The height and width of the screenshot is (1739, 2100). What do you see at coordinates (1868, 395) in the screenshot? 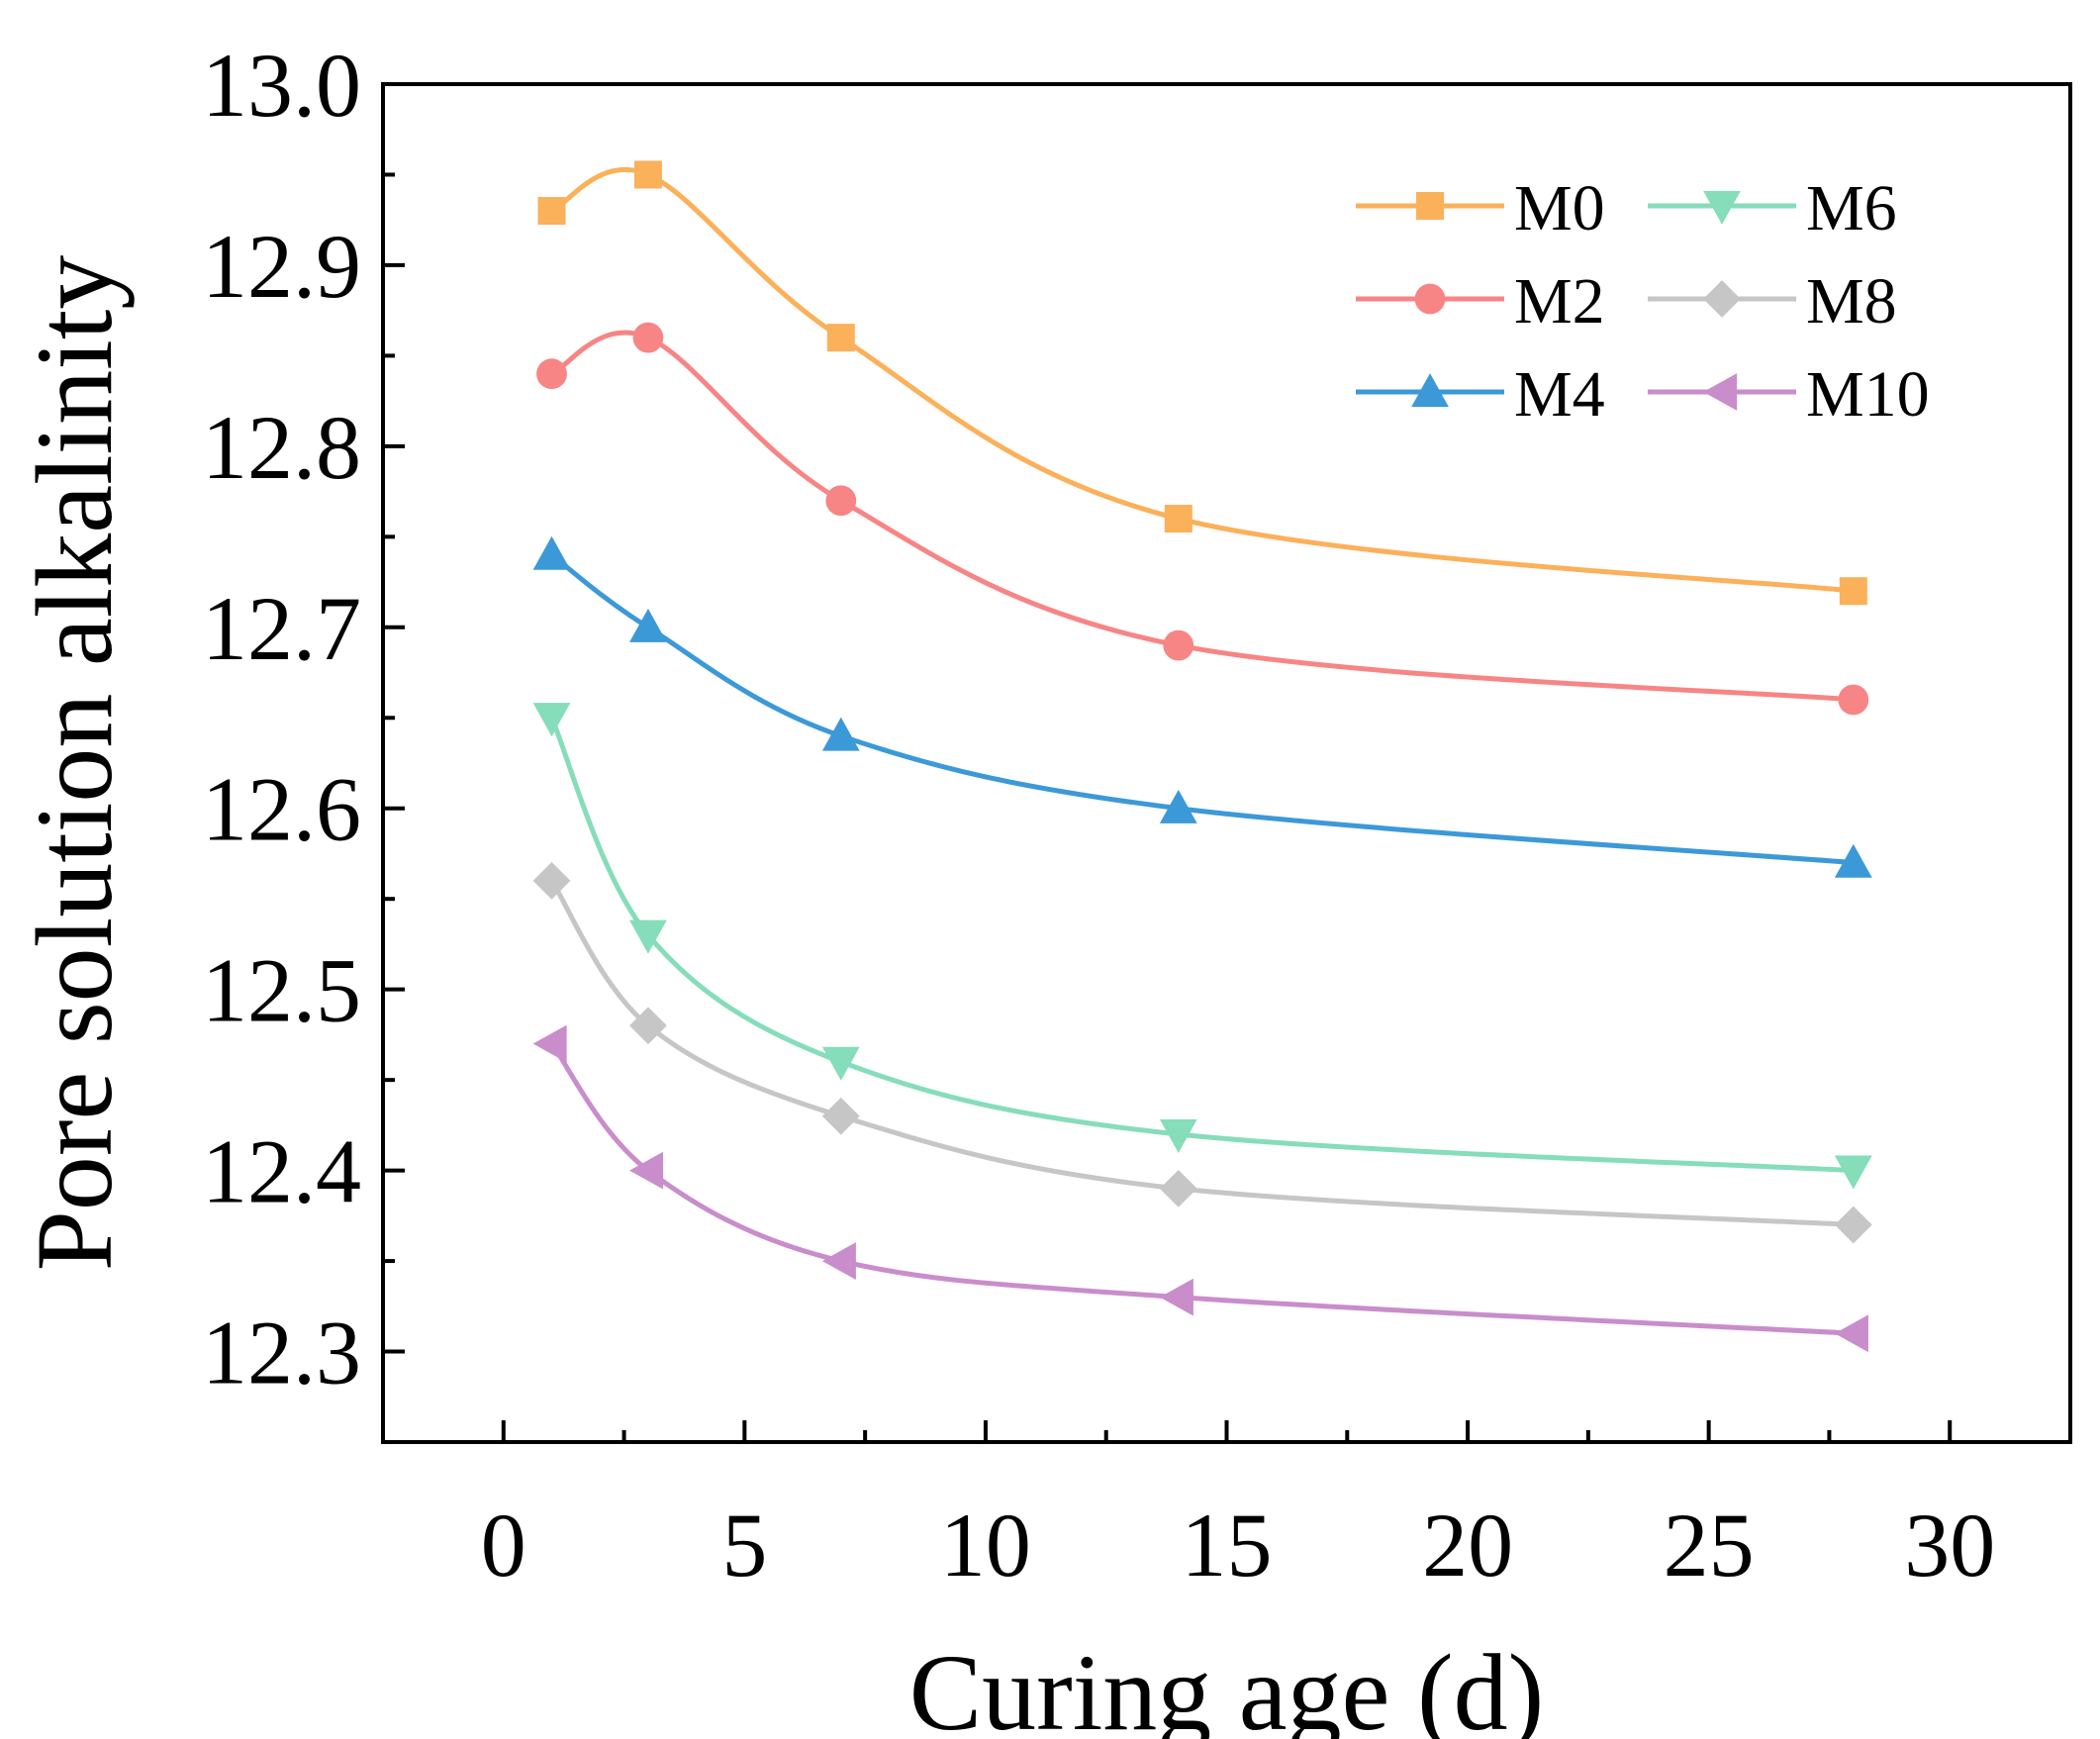
I see `legend-label: M10` at bounding box center [1868, 395].